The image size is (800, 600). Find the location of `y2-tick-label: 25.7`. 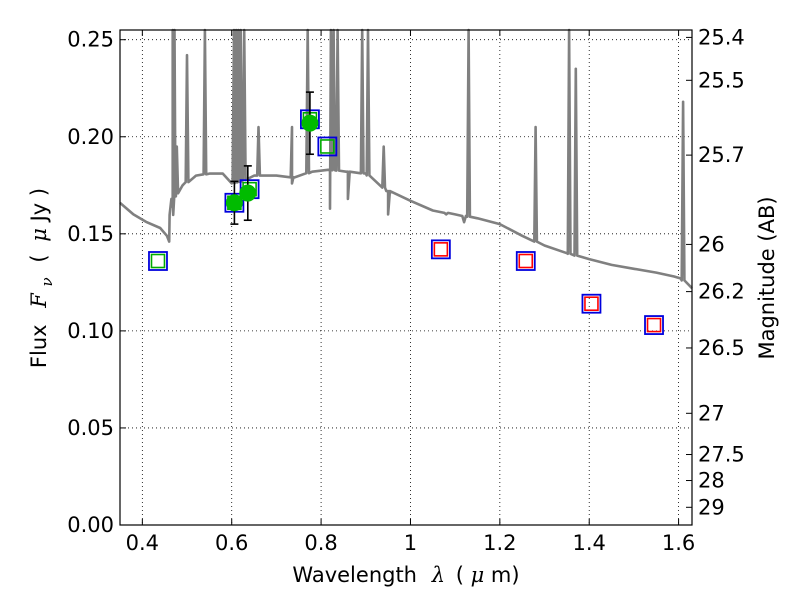

y2-tick-label: 25.7 is located at coordinates (721, 155).